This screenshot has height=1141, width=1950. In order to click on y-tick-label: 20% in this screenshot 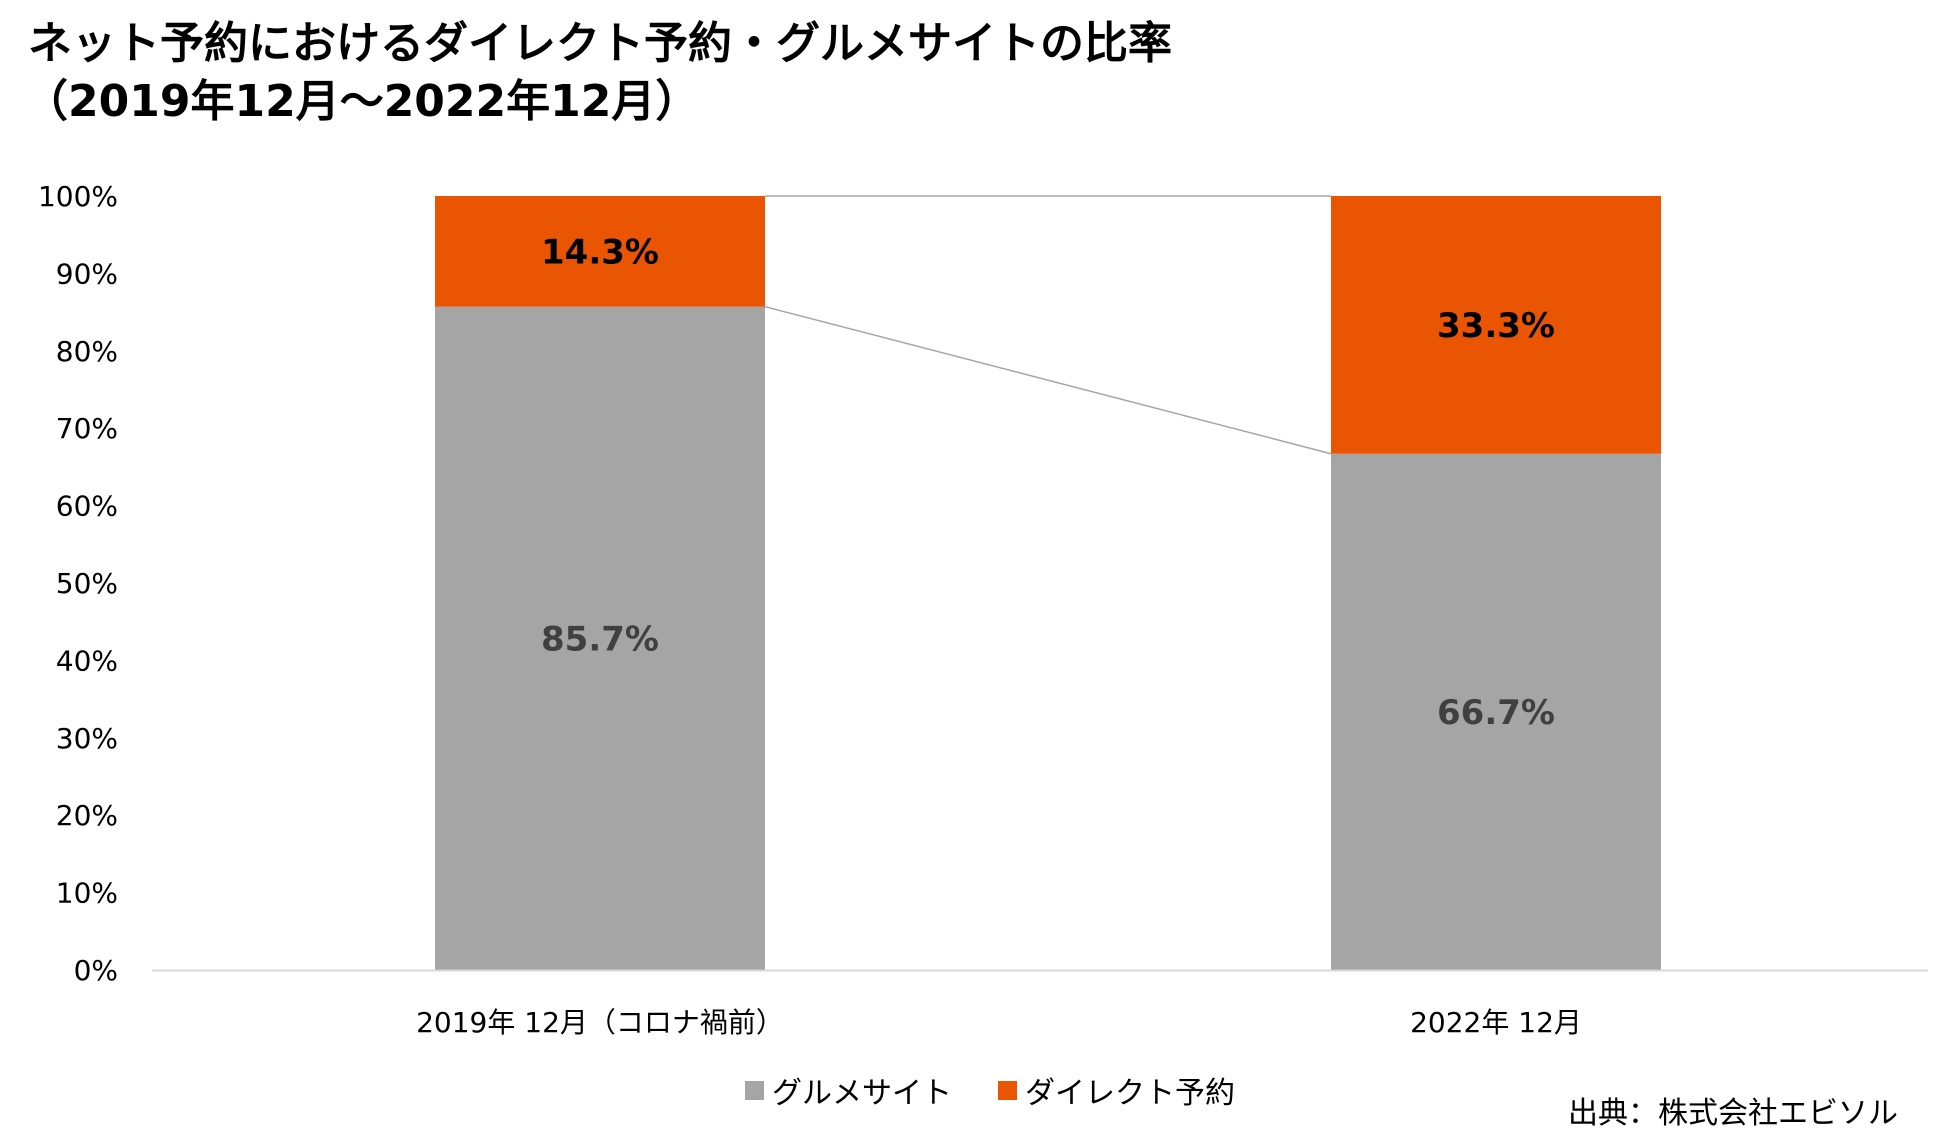, I will do `click(87, 815)`.